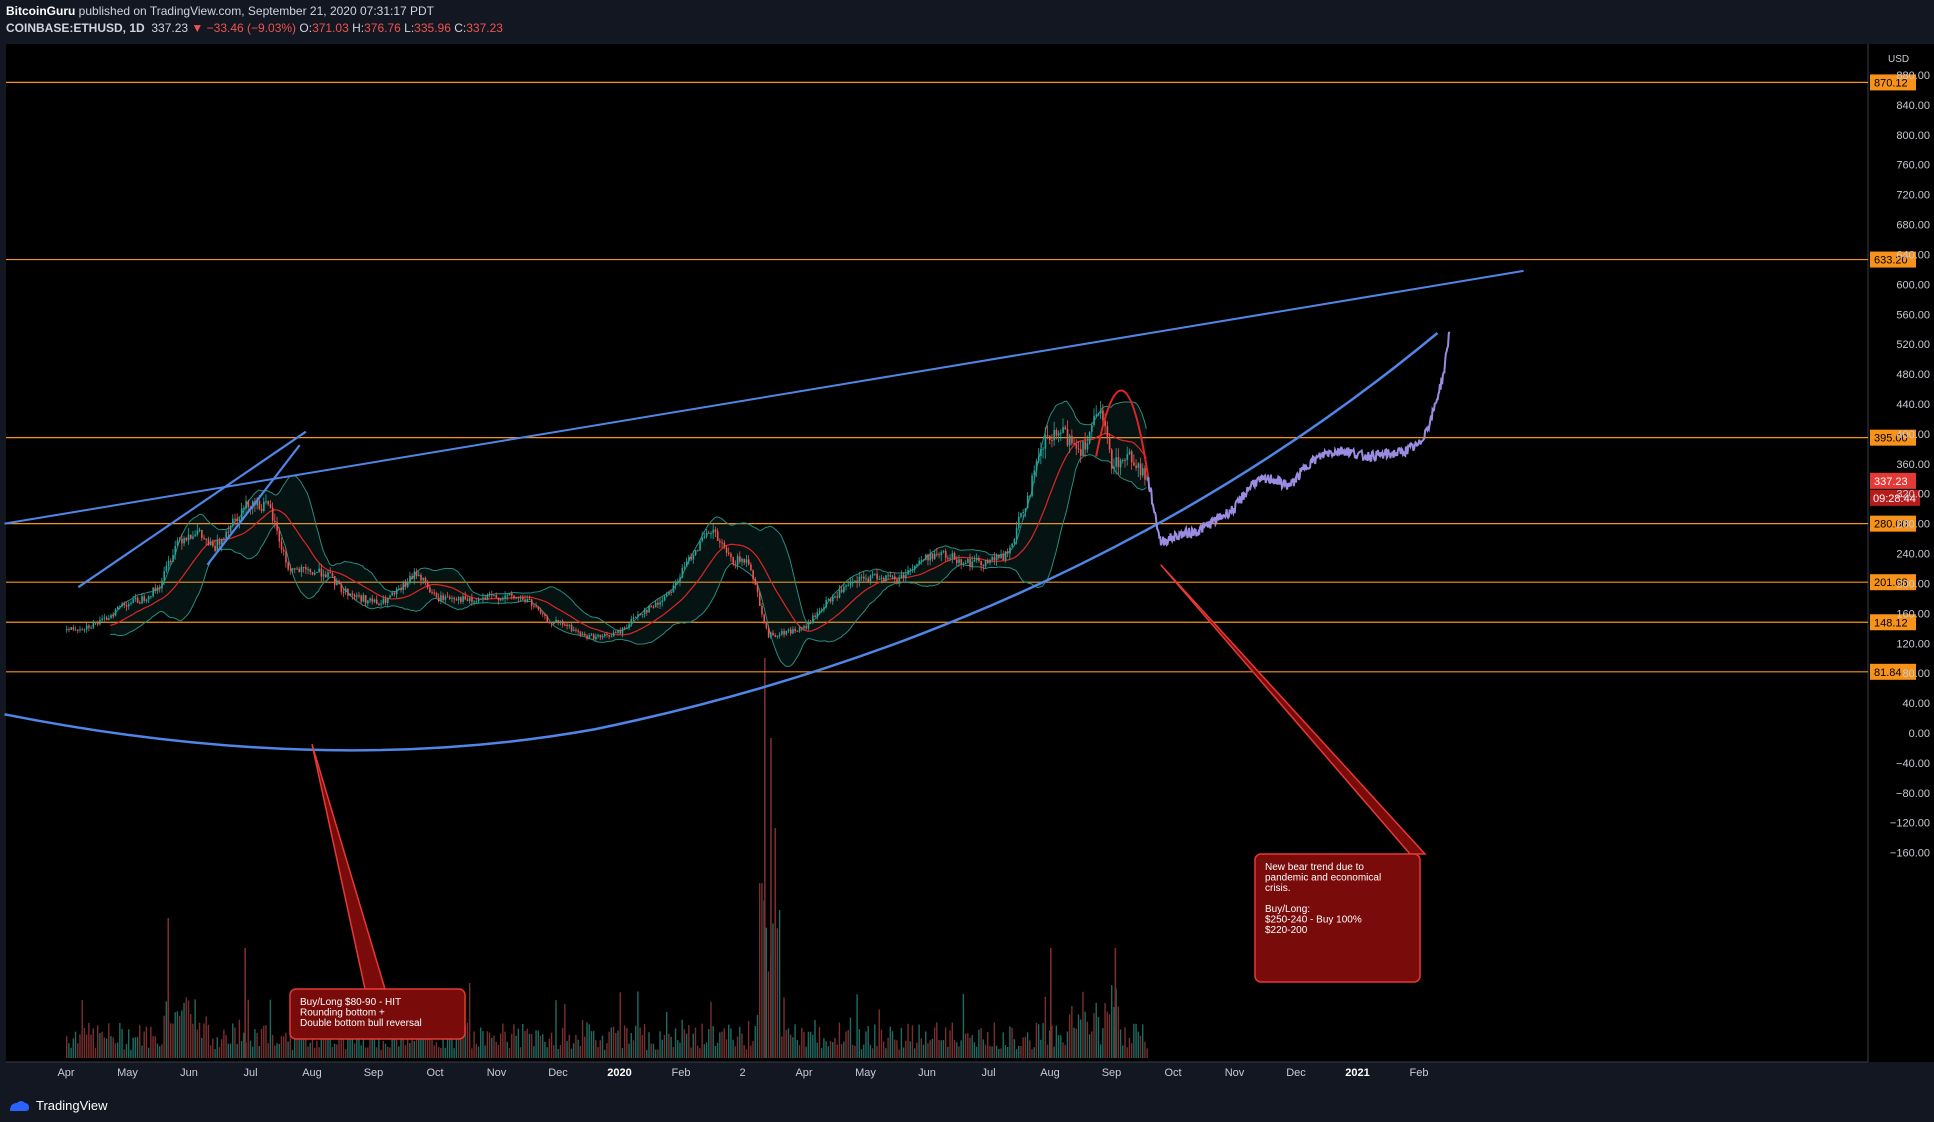 The width and height of the screenshot is (1934, 1122). I want to click on down-arrow-icon: ▼, so click(197, 28).